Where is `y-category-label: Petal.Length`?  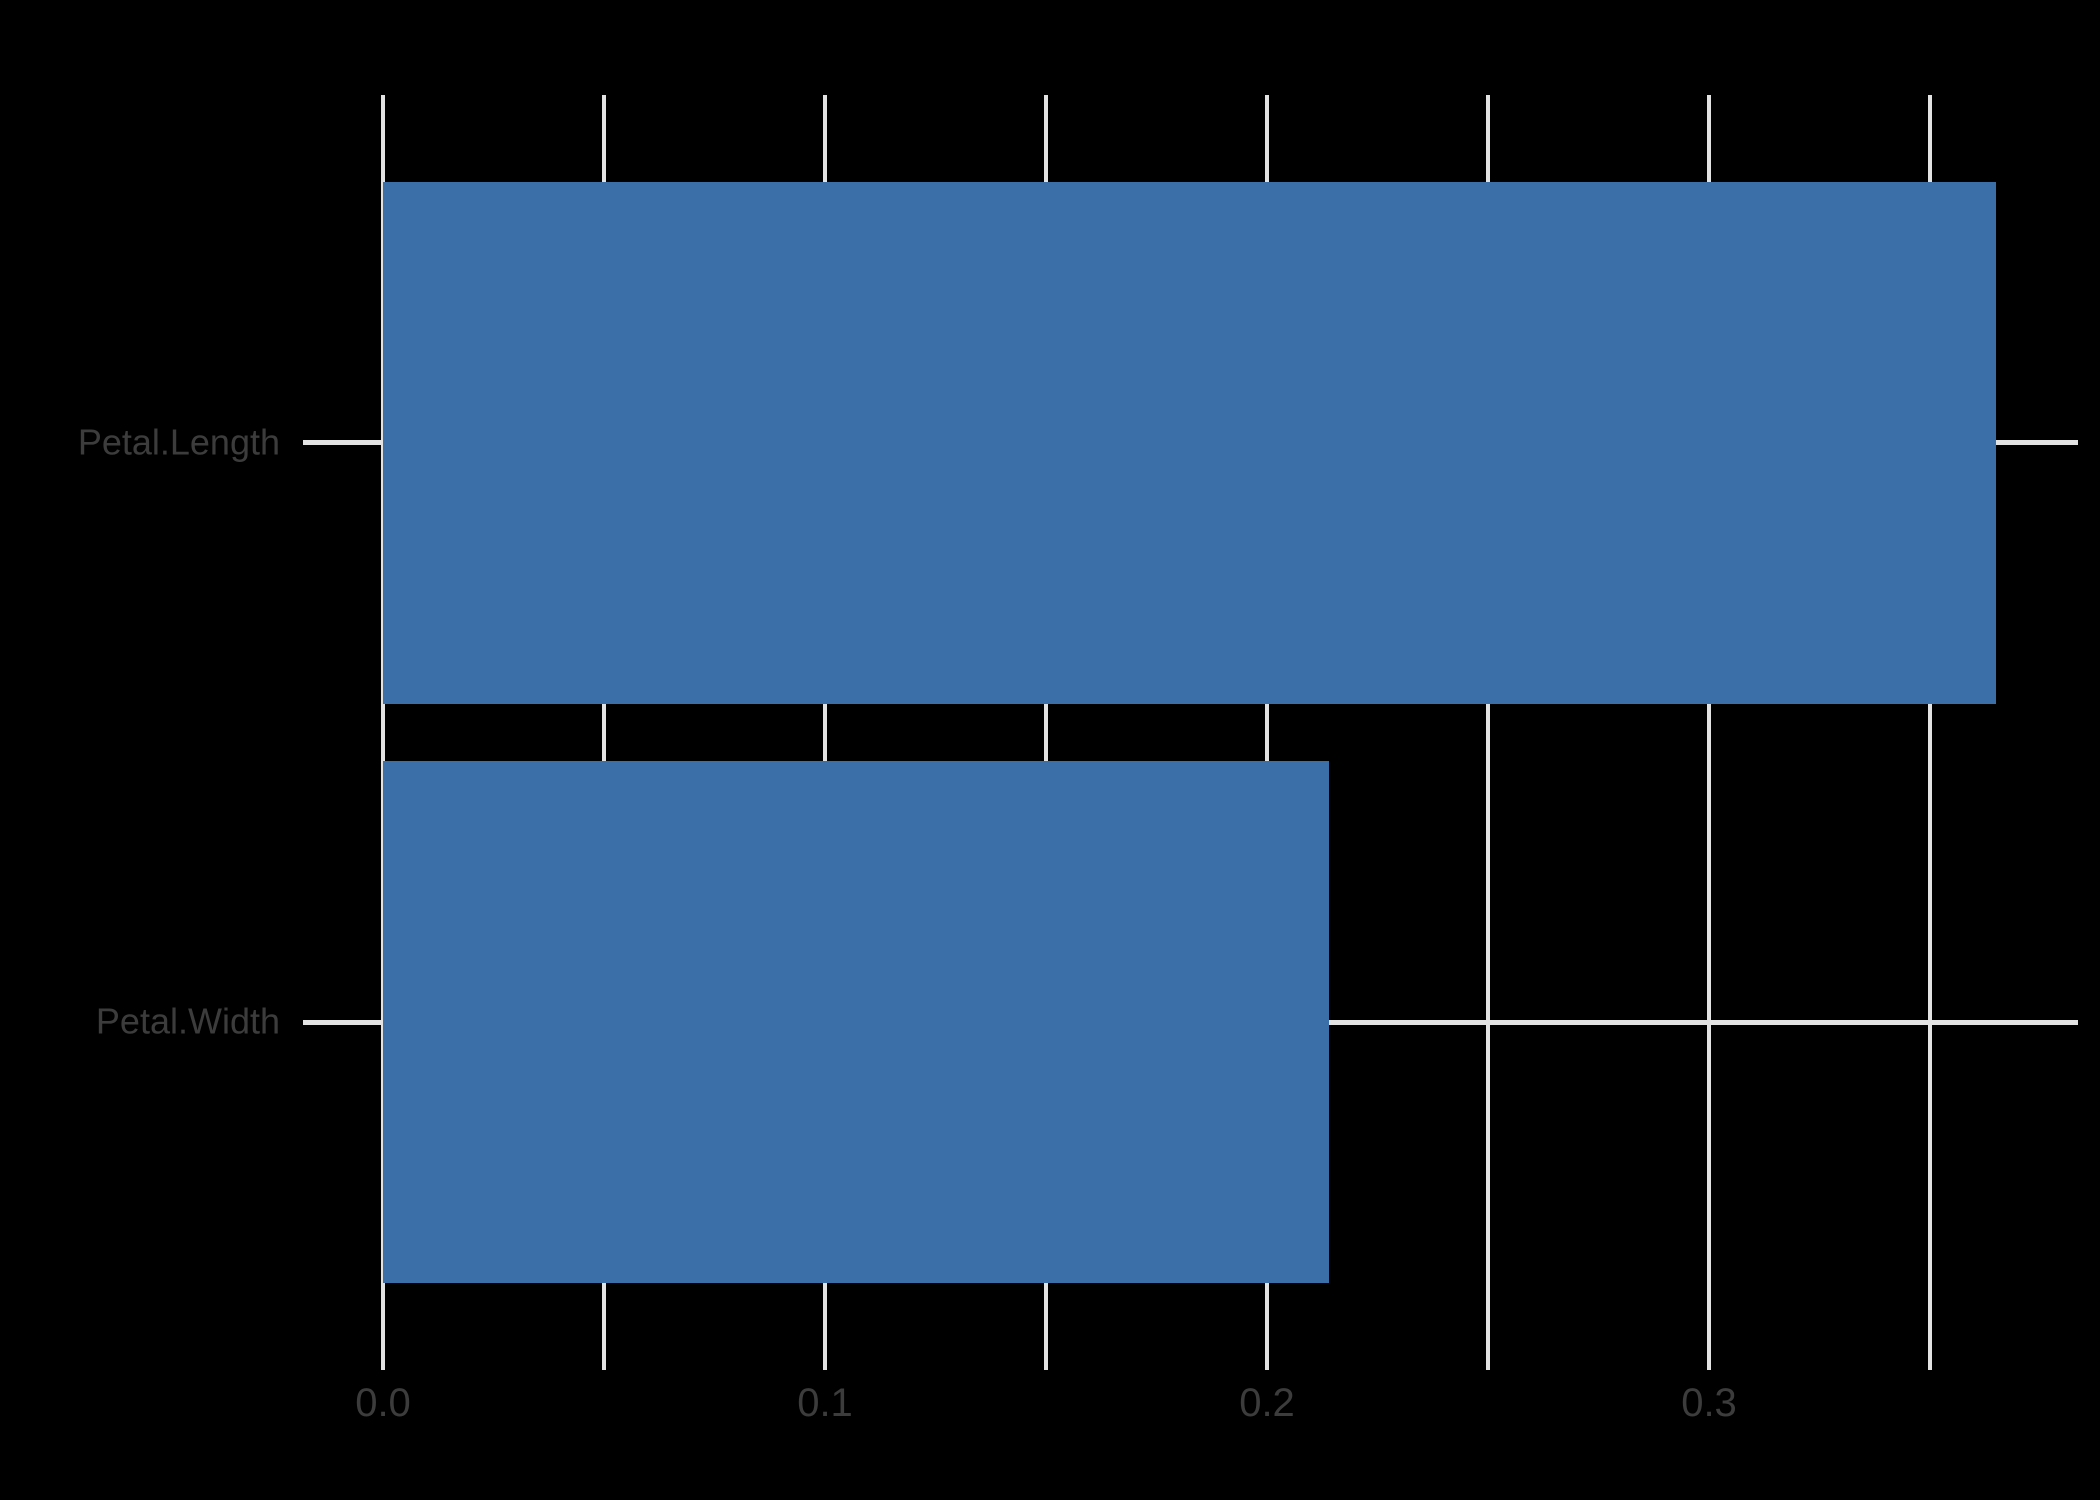
y-category-label: Petal.Length is located at coordinates (178, 441).